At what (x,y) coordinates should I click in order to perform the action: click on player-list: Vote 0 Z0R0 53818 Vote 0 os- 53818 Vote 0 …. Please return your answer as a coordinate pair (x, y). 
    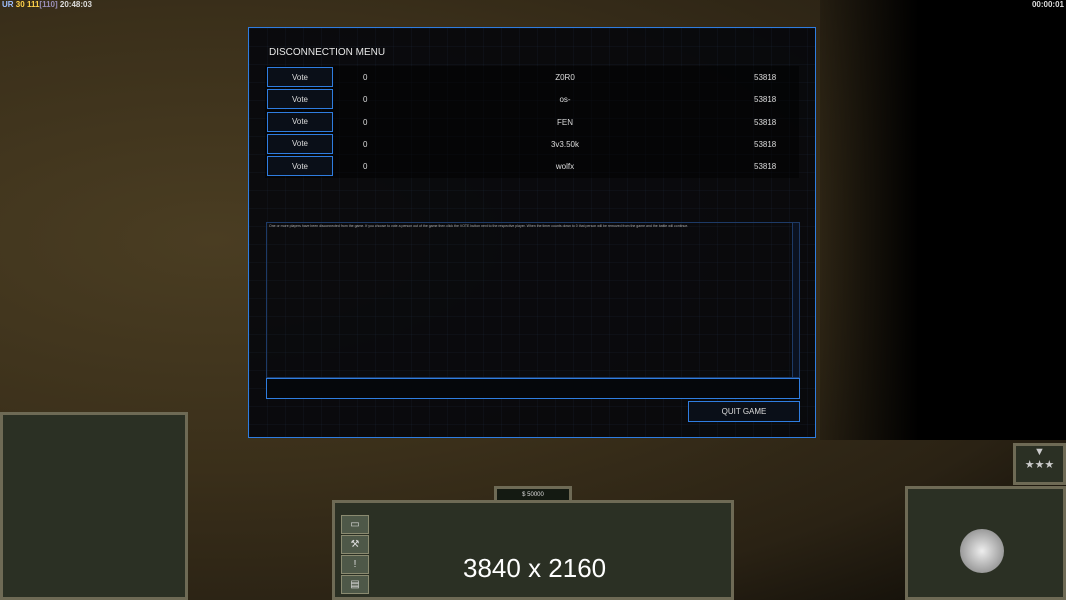
    Looking at the image, I should click on (532, 122).